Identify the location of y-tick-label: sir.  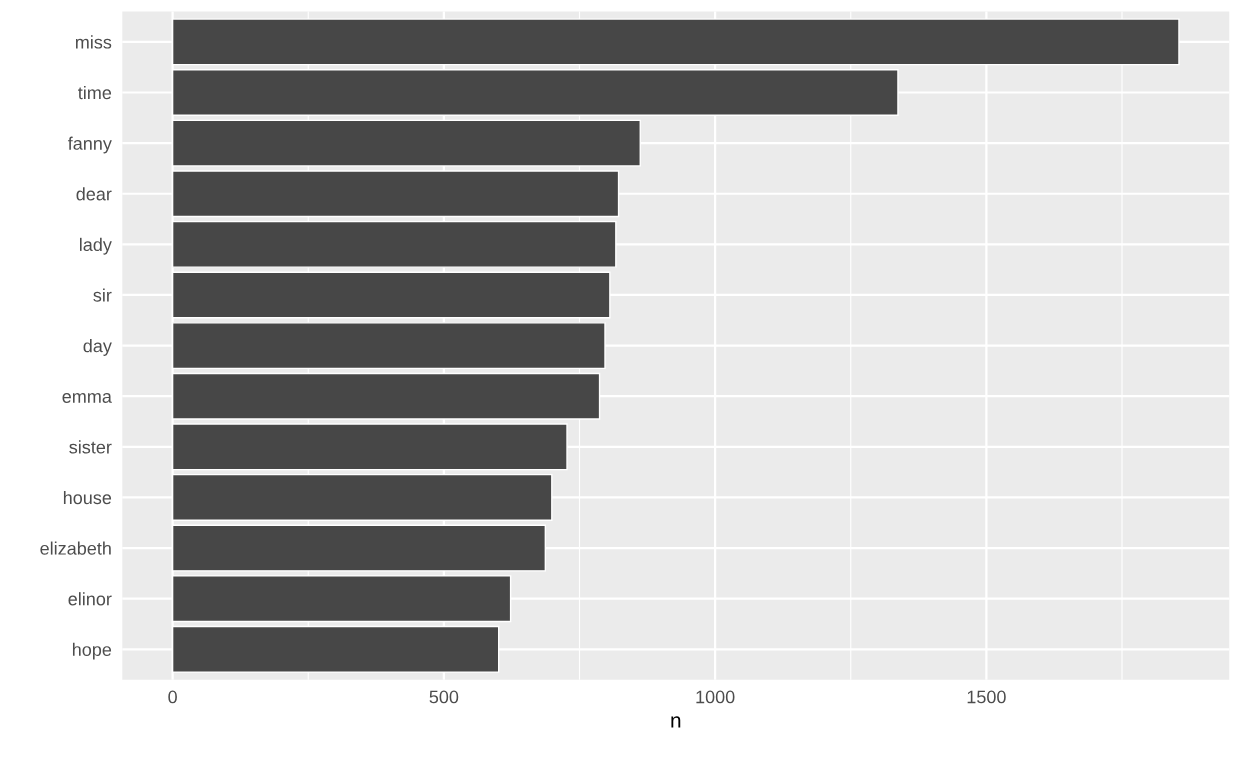
(102, 295).